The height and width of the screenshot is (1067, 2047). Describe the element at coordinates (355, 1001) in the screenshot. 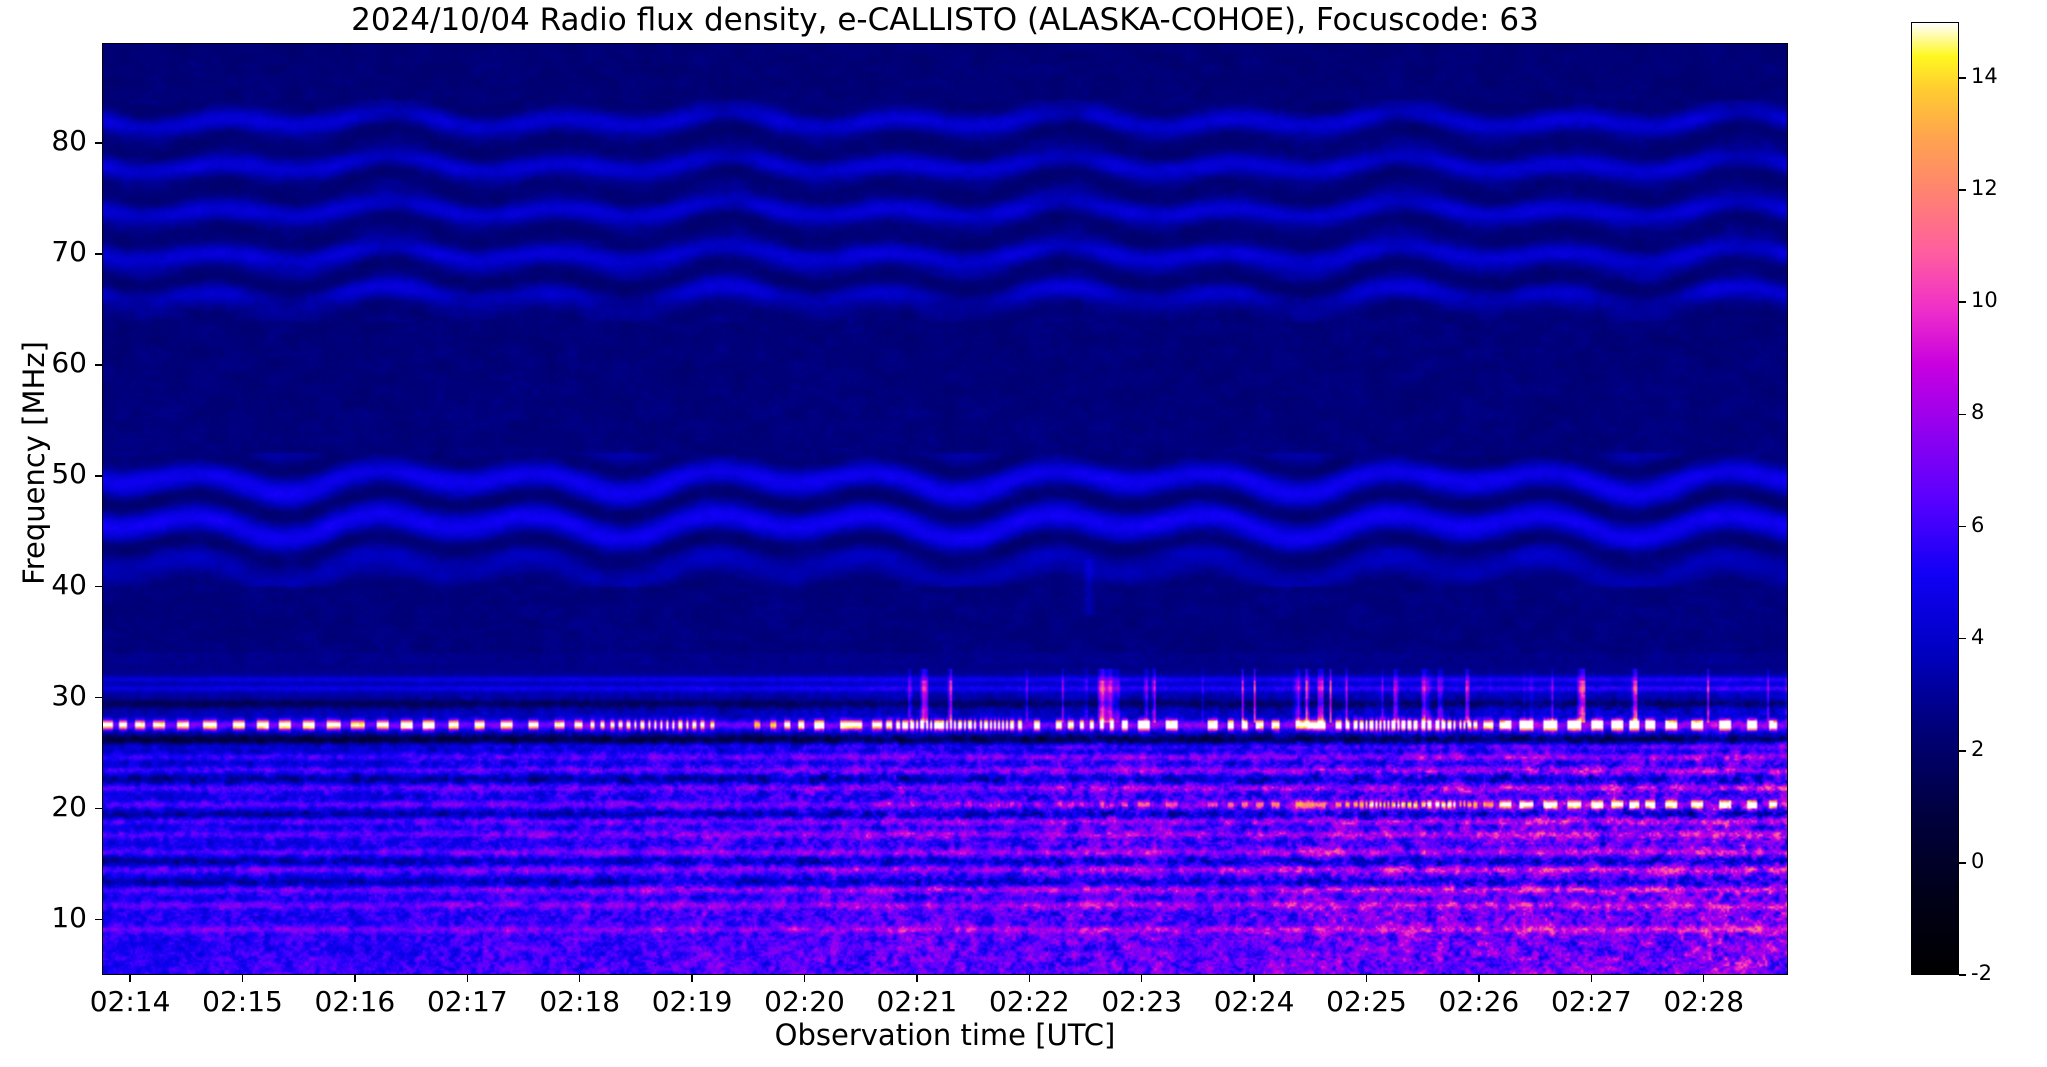

I see `x-tick-label: 02:16` at that location.